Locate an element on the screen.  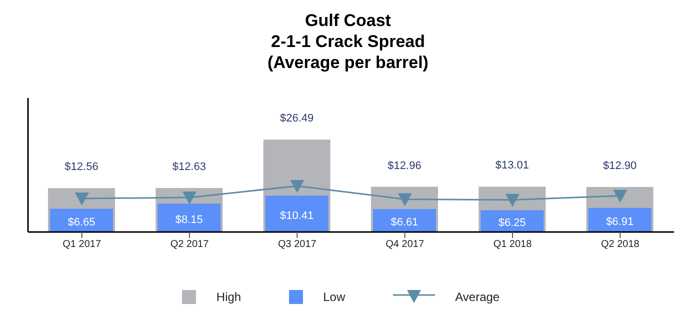
x-tick-label: Q2 2018 is located at coordinates (620, 244).